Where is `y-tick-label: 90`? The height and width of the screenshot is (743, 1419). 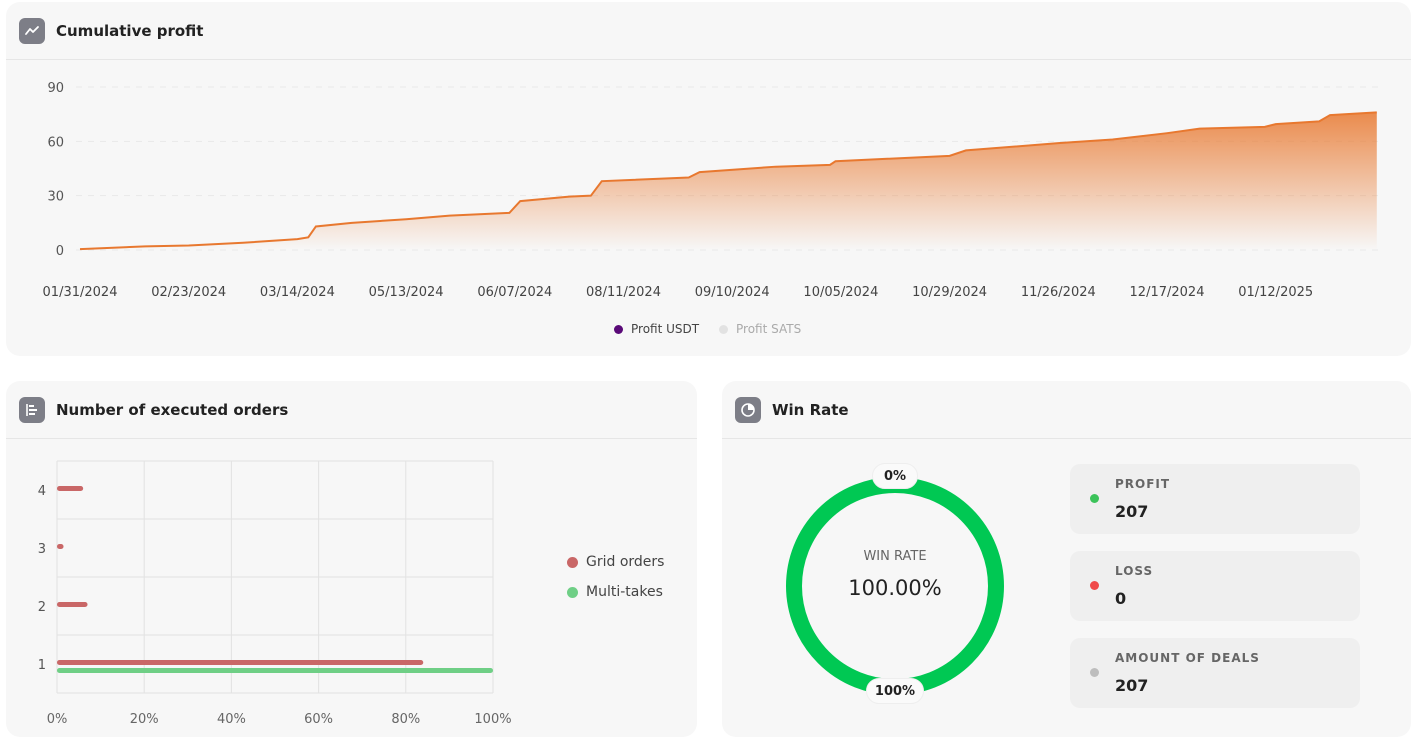
y-tick-label: 90 is located at coordinates (55, 88).